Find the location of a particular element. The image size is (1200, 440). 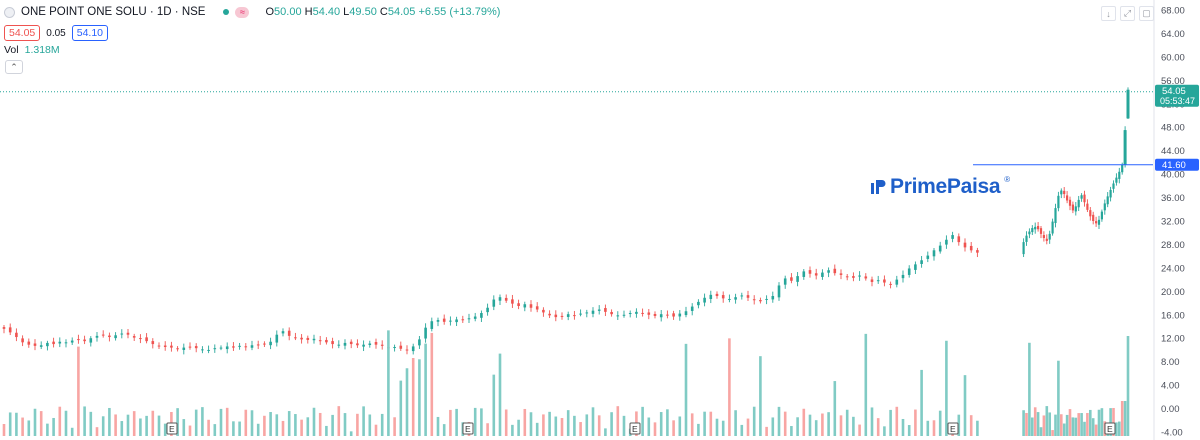

level-value: 41.60 is located at coordinates (1174, 165).